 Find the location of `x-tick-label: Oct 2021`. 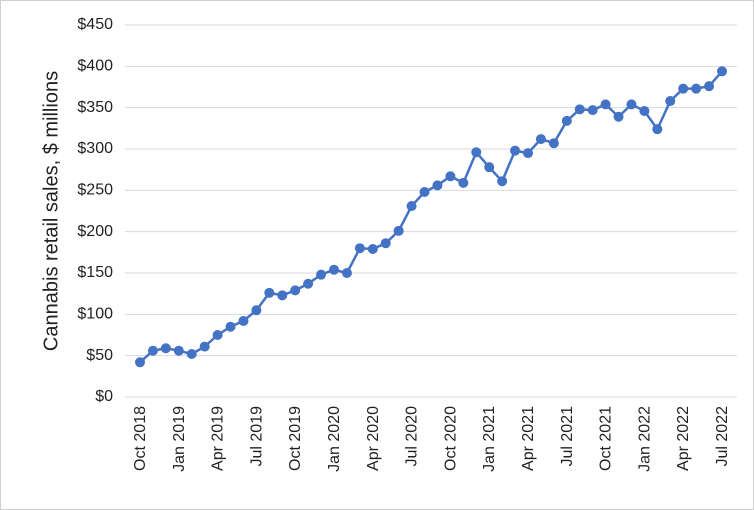

x-tick-label: Oct 2021 is located at coordinates (606, 438).